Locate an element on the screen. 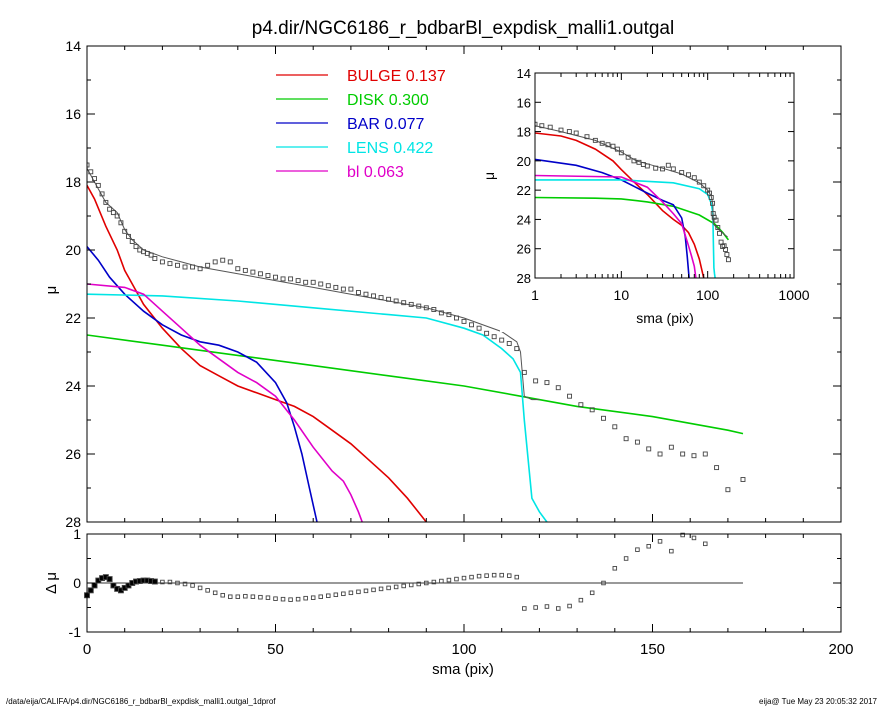  inset-series-lens is located at coordinates (625, 228).